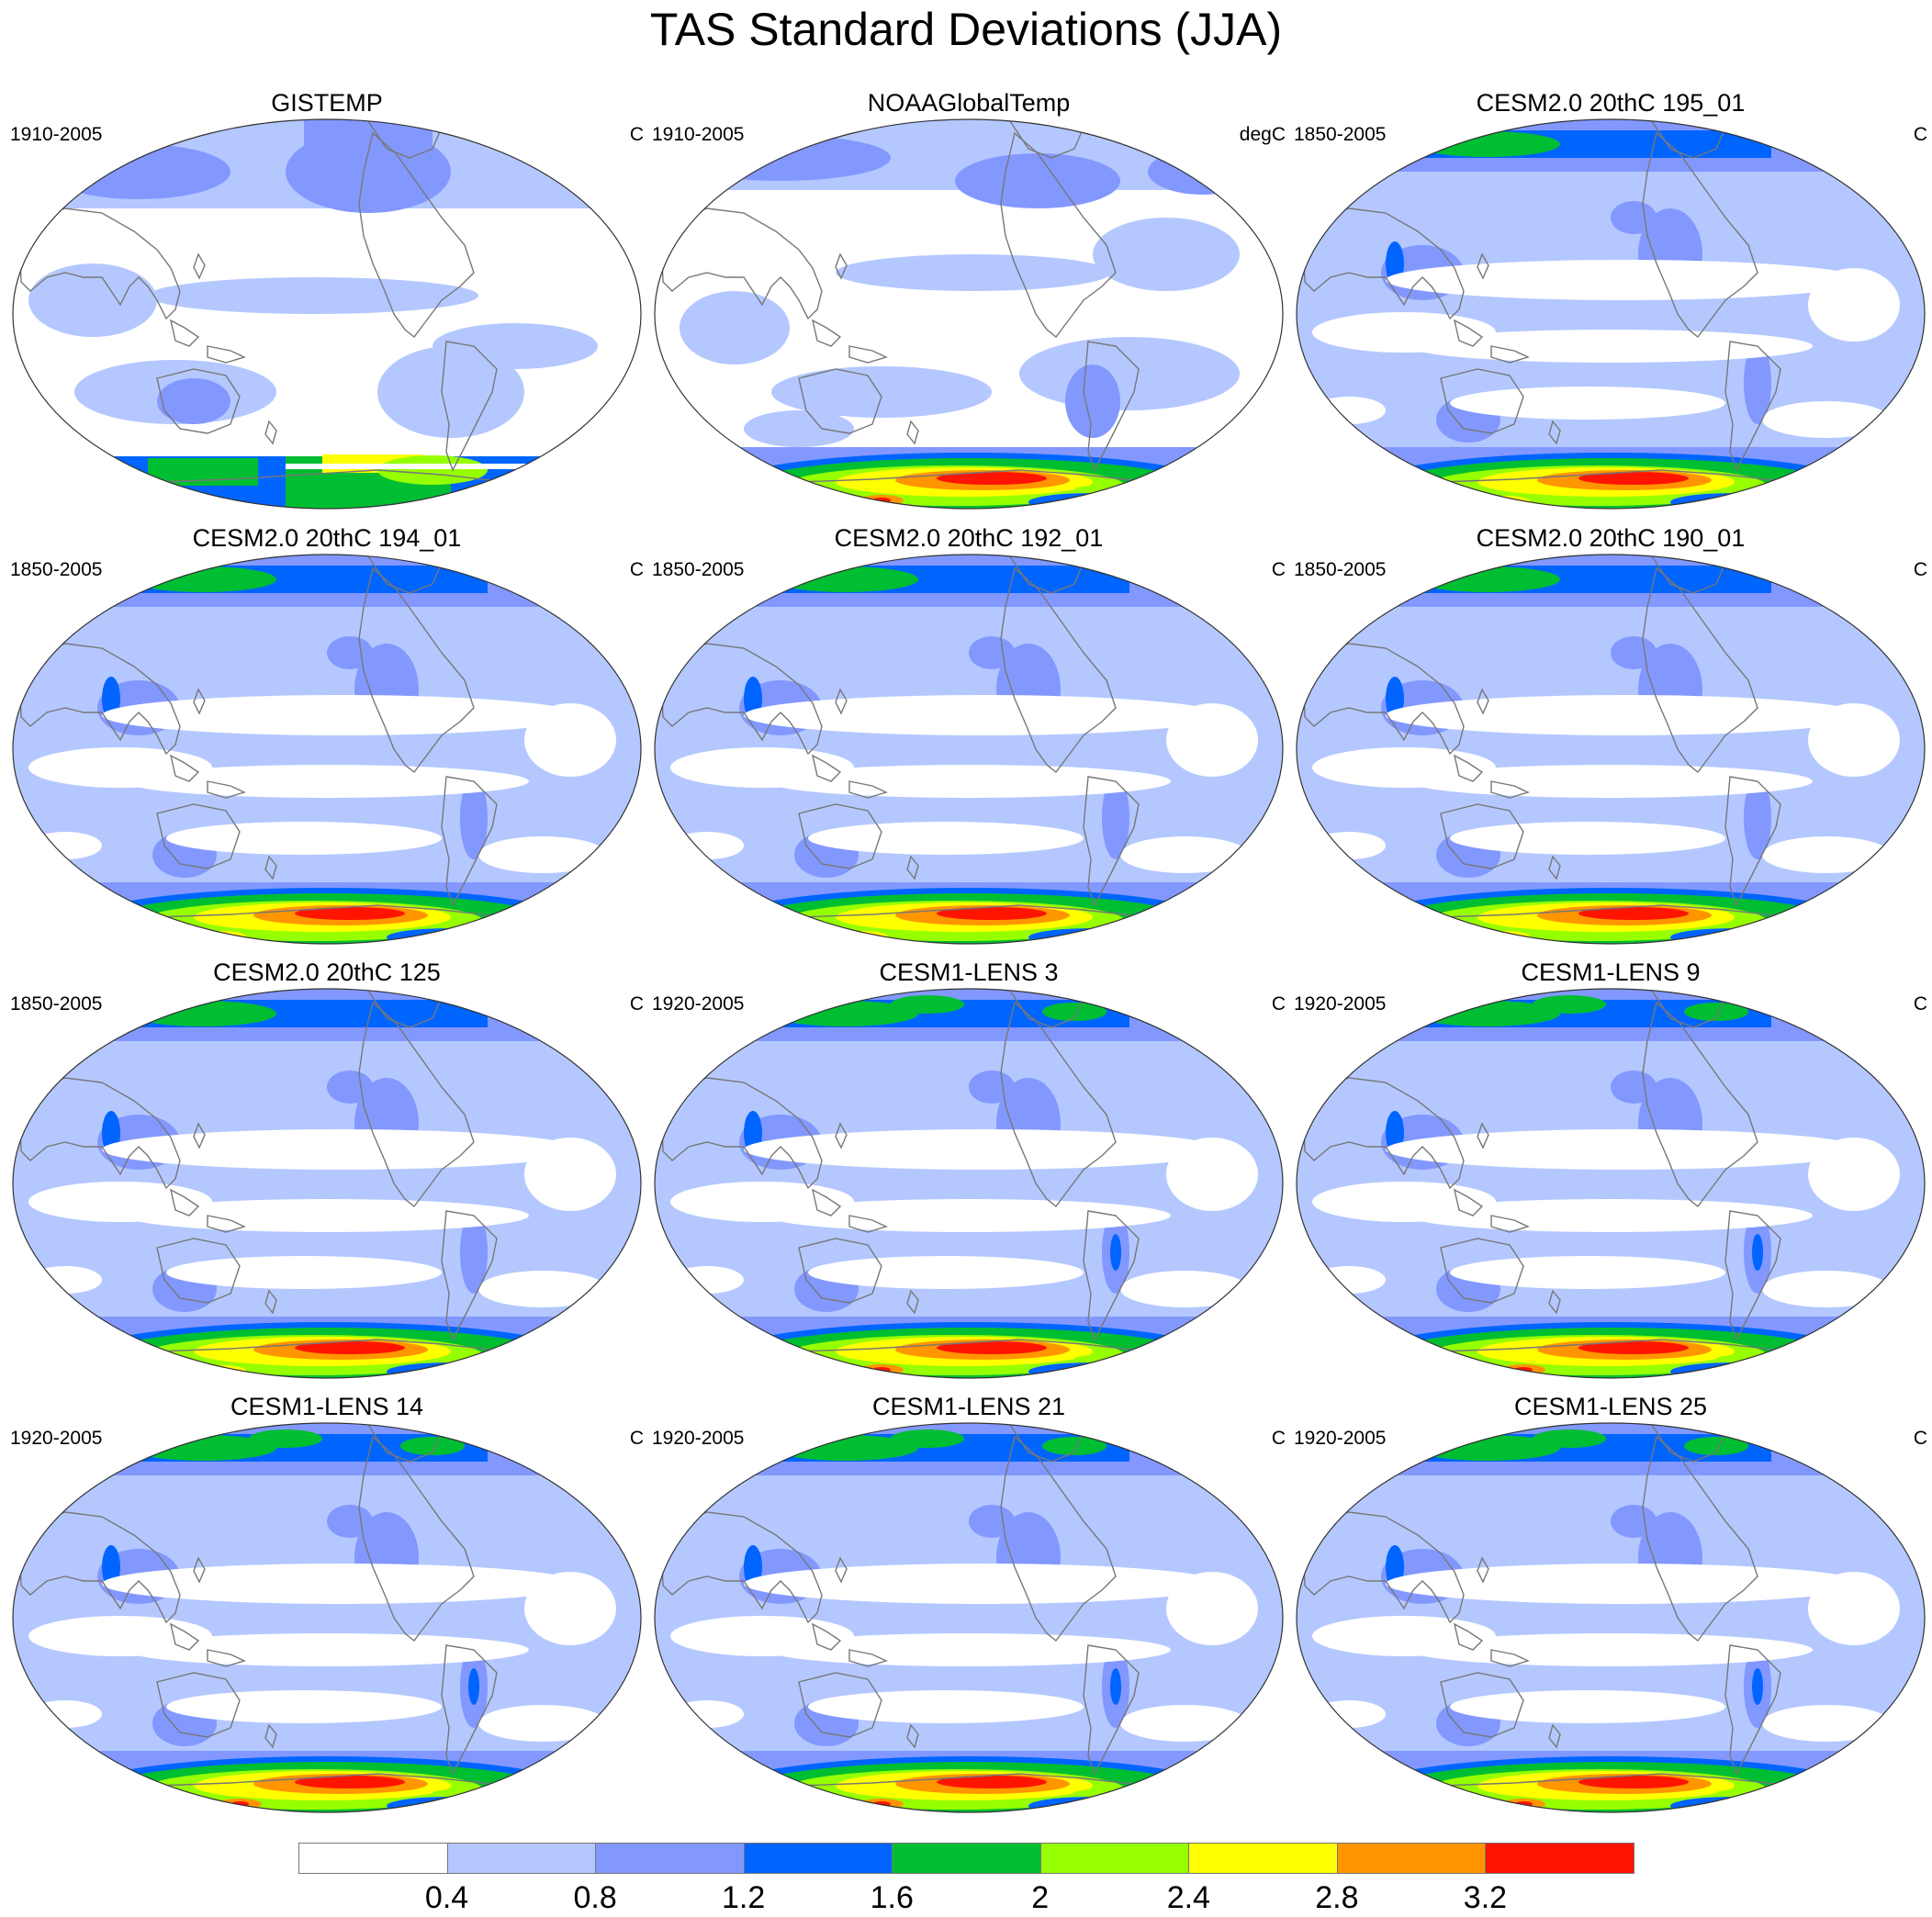 The height and width of the screenshot is (1917, 1932). I want to click on figure-title: TAS Standard Deviations (JJA), so click(966, 29).